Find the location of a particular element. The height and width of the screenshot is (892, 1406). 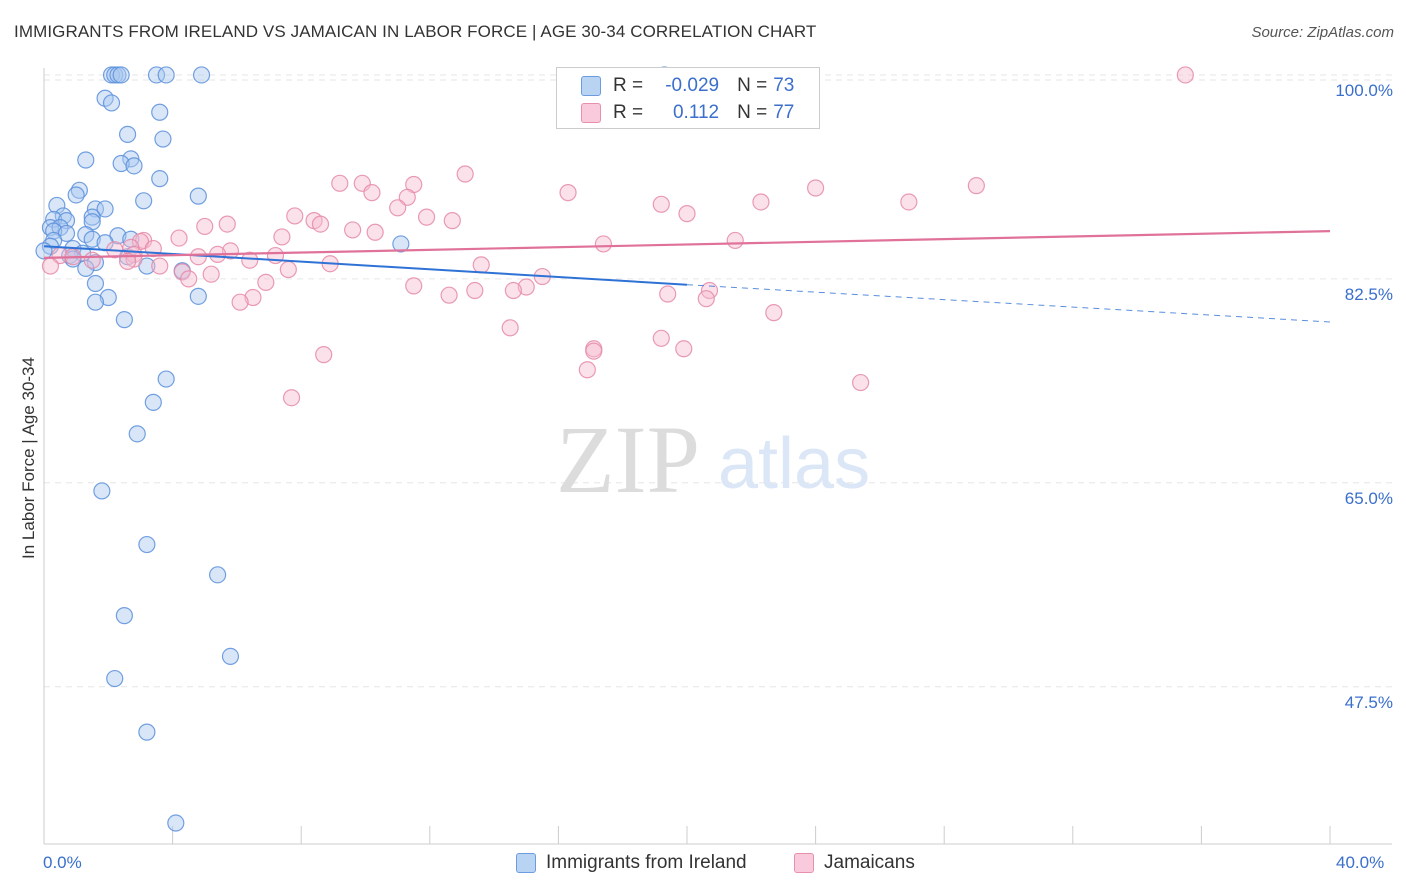

y-tick-label: 100.0% is located at coordinates (1364, 90).